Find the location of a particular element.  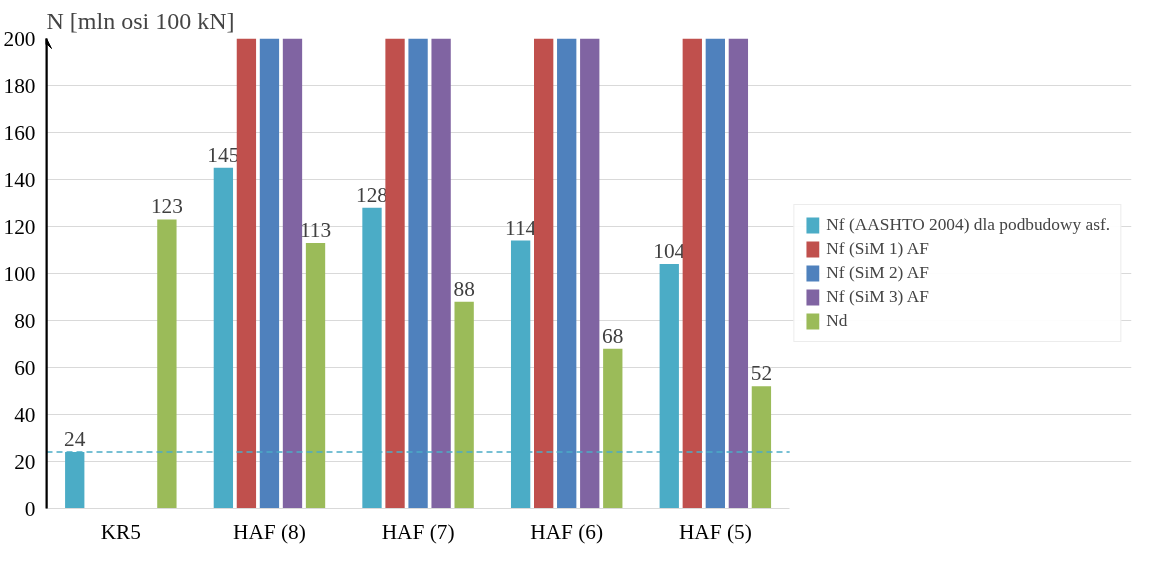

x-tick-label: KR5 is located at coordinates (120, 531).